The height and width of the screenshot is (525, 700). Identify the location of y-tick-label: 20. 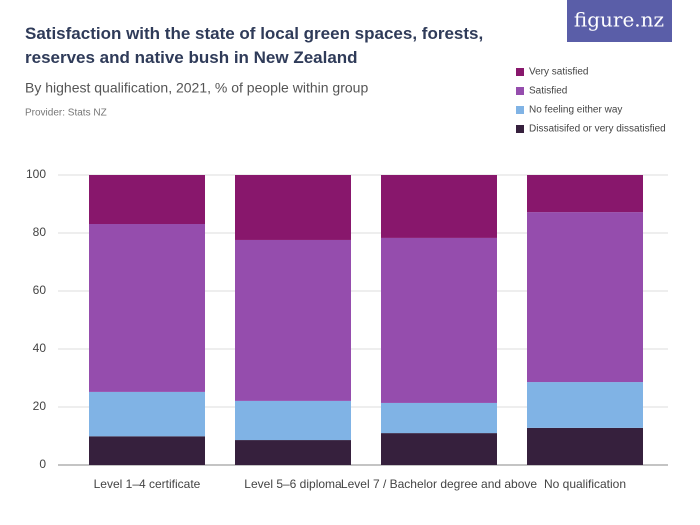
(40, 406).